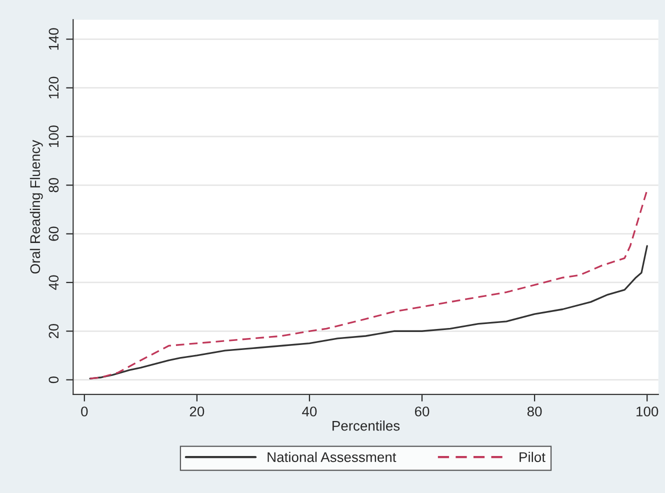 The image size is (665, 493). I want to click on y-tick-label: 100, so click(53, 136).